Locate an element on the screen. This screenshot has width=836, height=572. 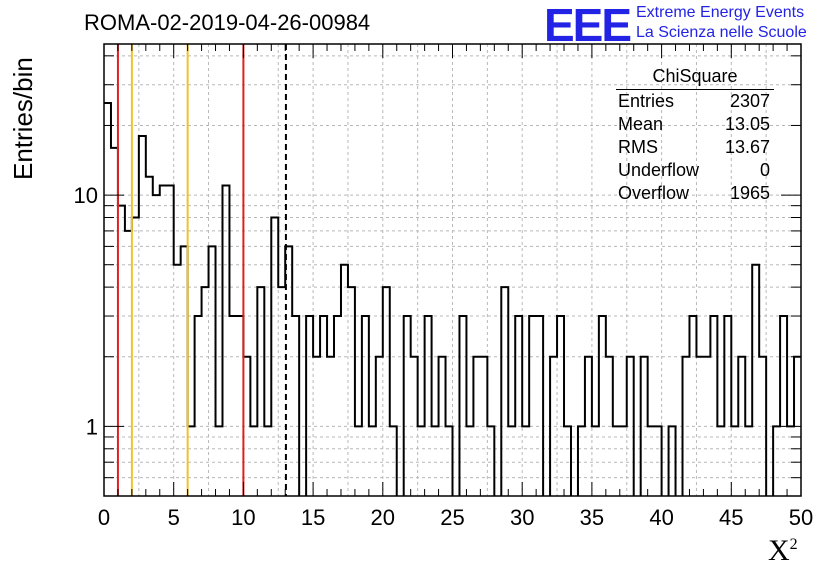
x-tick-label: 20 is located at coordinates (383, 517).